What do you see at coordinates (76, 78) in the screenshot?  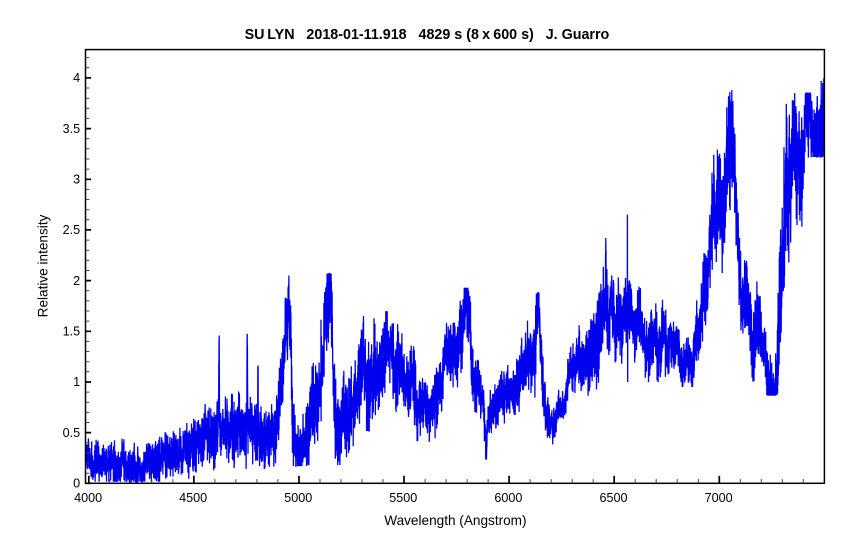 I see `svg-text: 4` at bounding box center [76, 78].